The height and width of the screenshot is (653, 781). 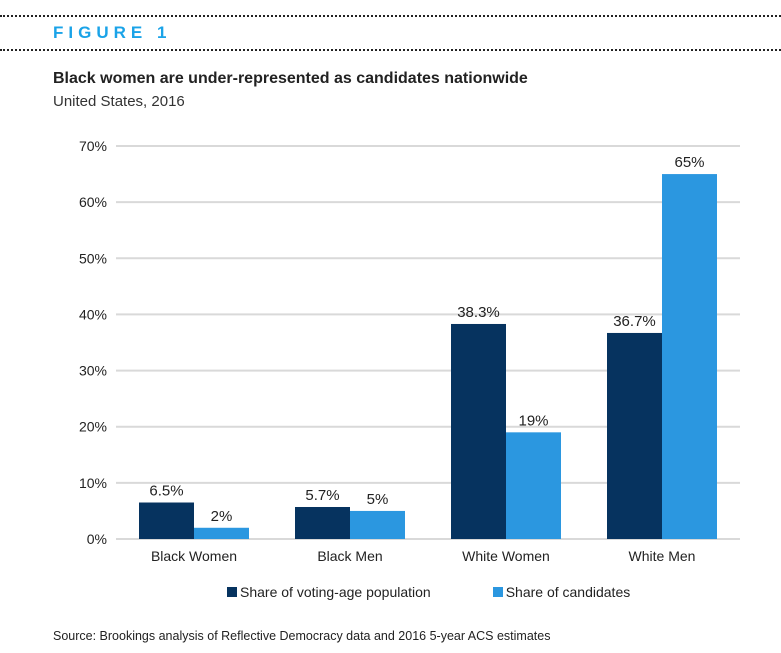 I want to click on y-tick-label: 0%, so click(x=97, y=539).